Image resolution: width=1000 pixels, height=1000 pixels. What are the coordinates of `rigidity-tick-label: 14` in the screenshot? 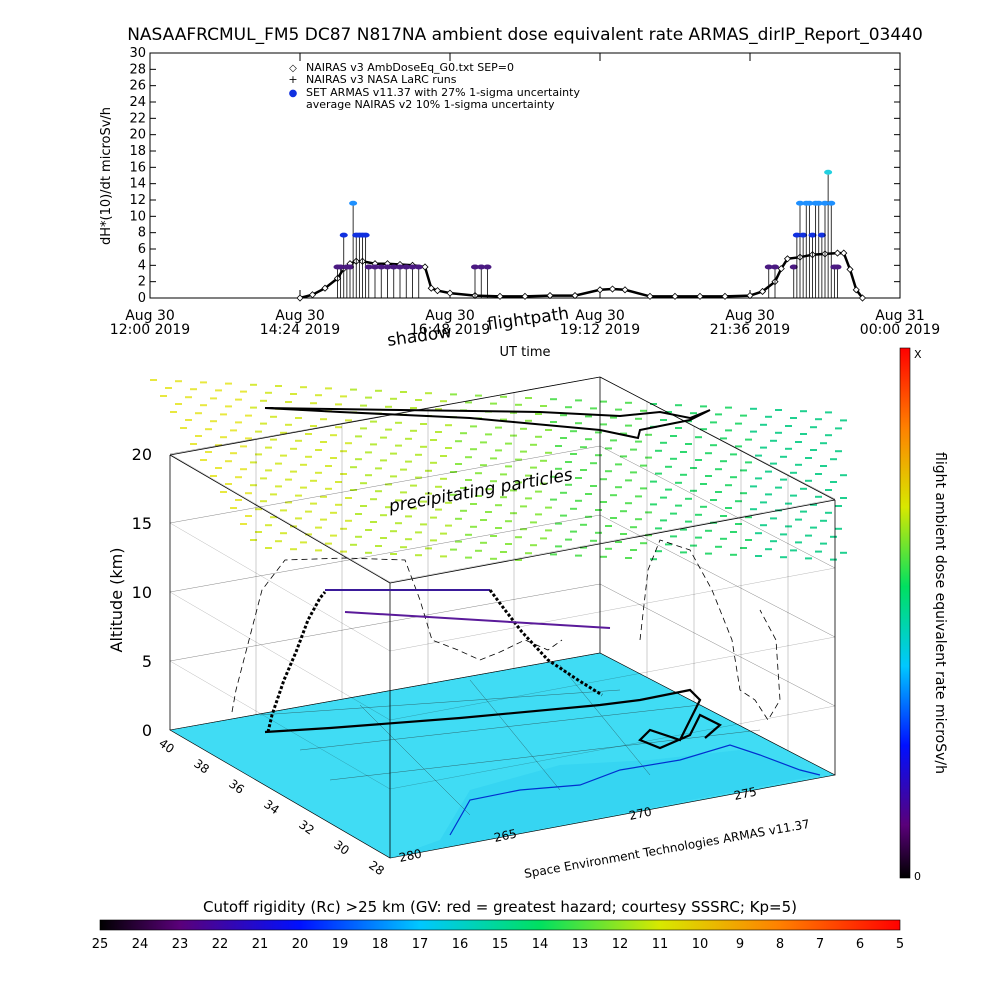 It's located at (540, 944).